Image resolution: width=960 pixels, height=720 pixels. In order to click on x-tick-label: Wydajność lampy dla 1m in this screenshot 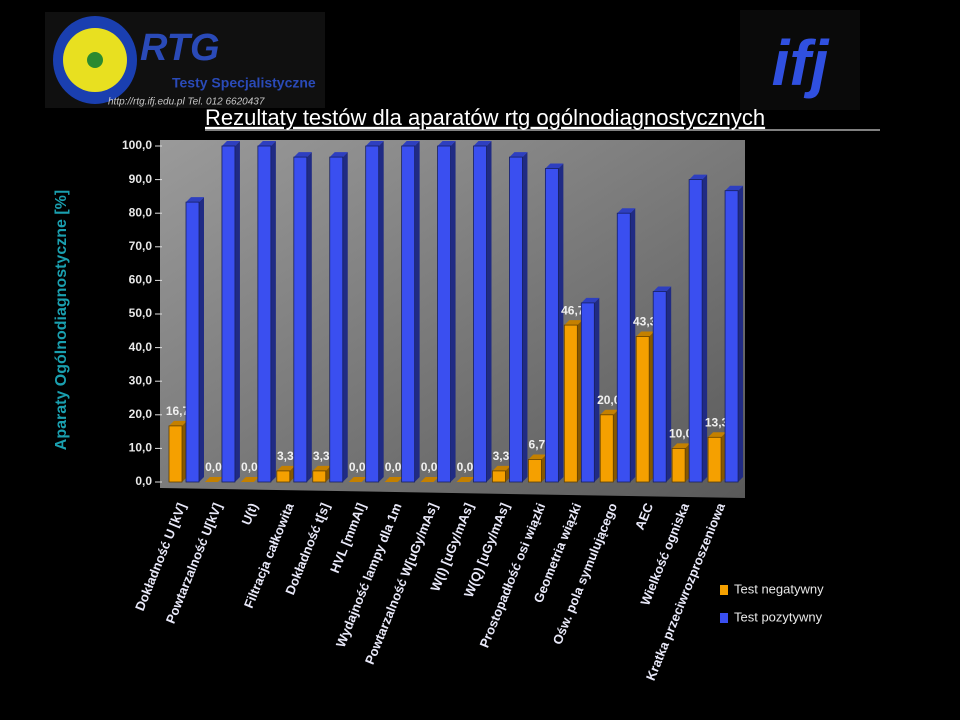, I will do `click(369, 575)`.